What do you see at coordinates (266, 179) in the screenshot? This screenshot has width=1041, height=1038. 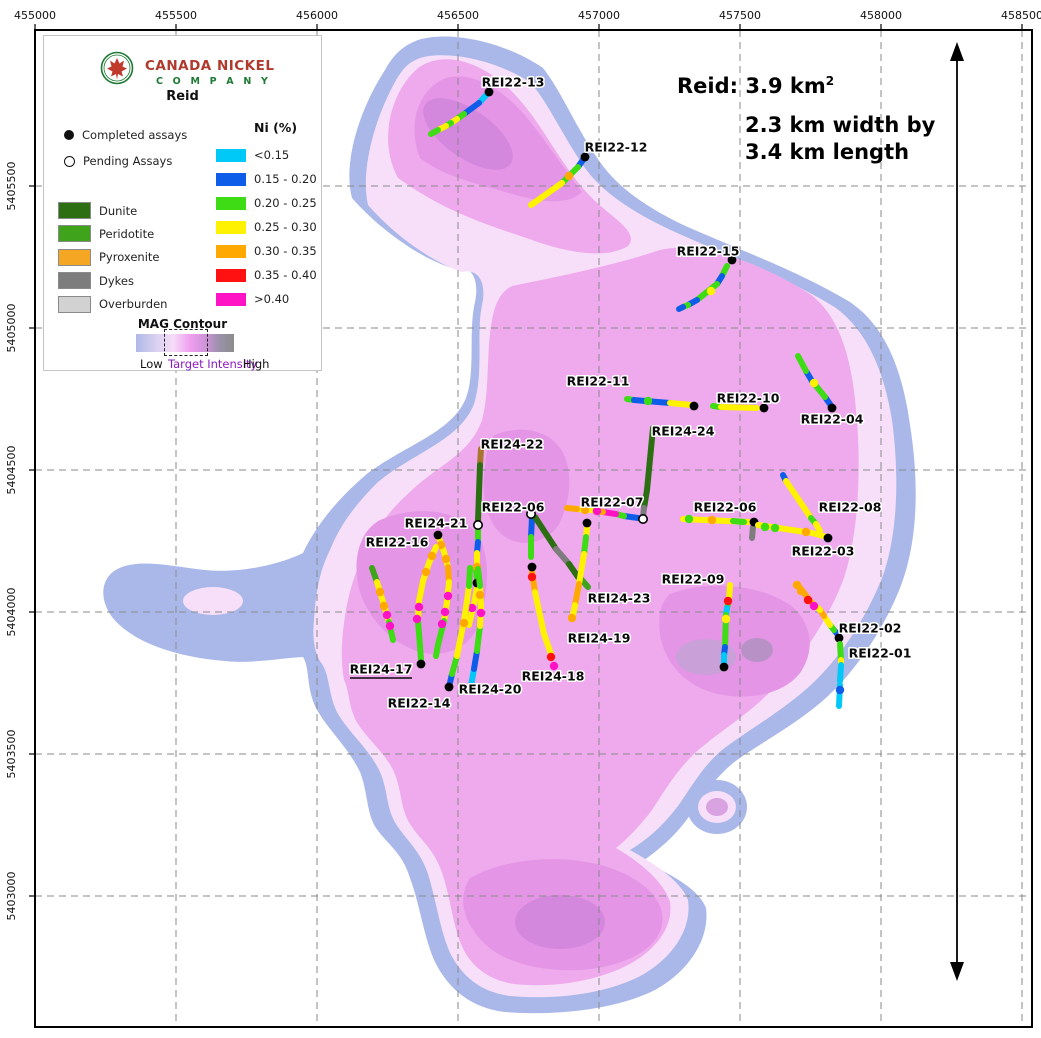 I see `ni-class-item: 0.15 - 0.20` at bounding box center [266, 179].